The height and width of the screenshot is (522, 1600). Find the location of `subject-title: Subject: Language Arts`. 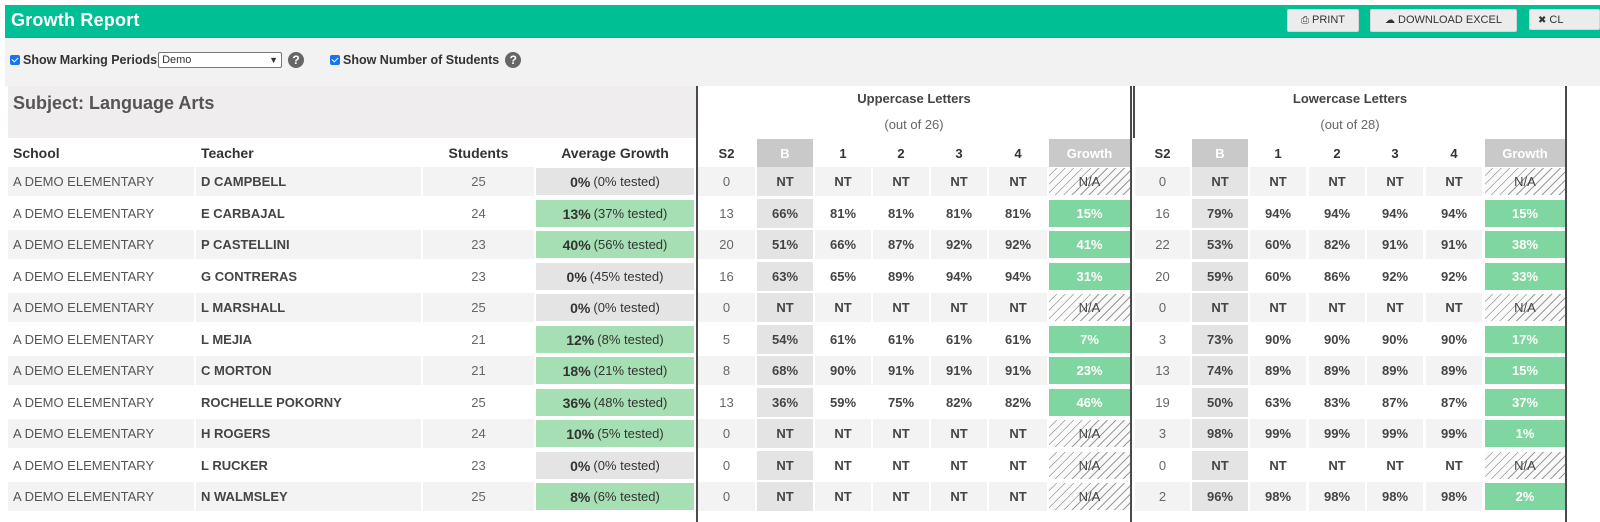

subject-title: Subject: Language Arts is located at coordinates (114, 103).